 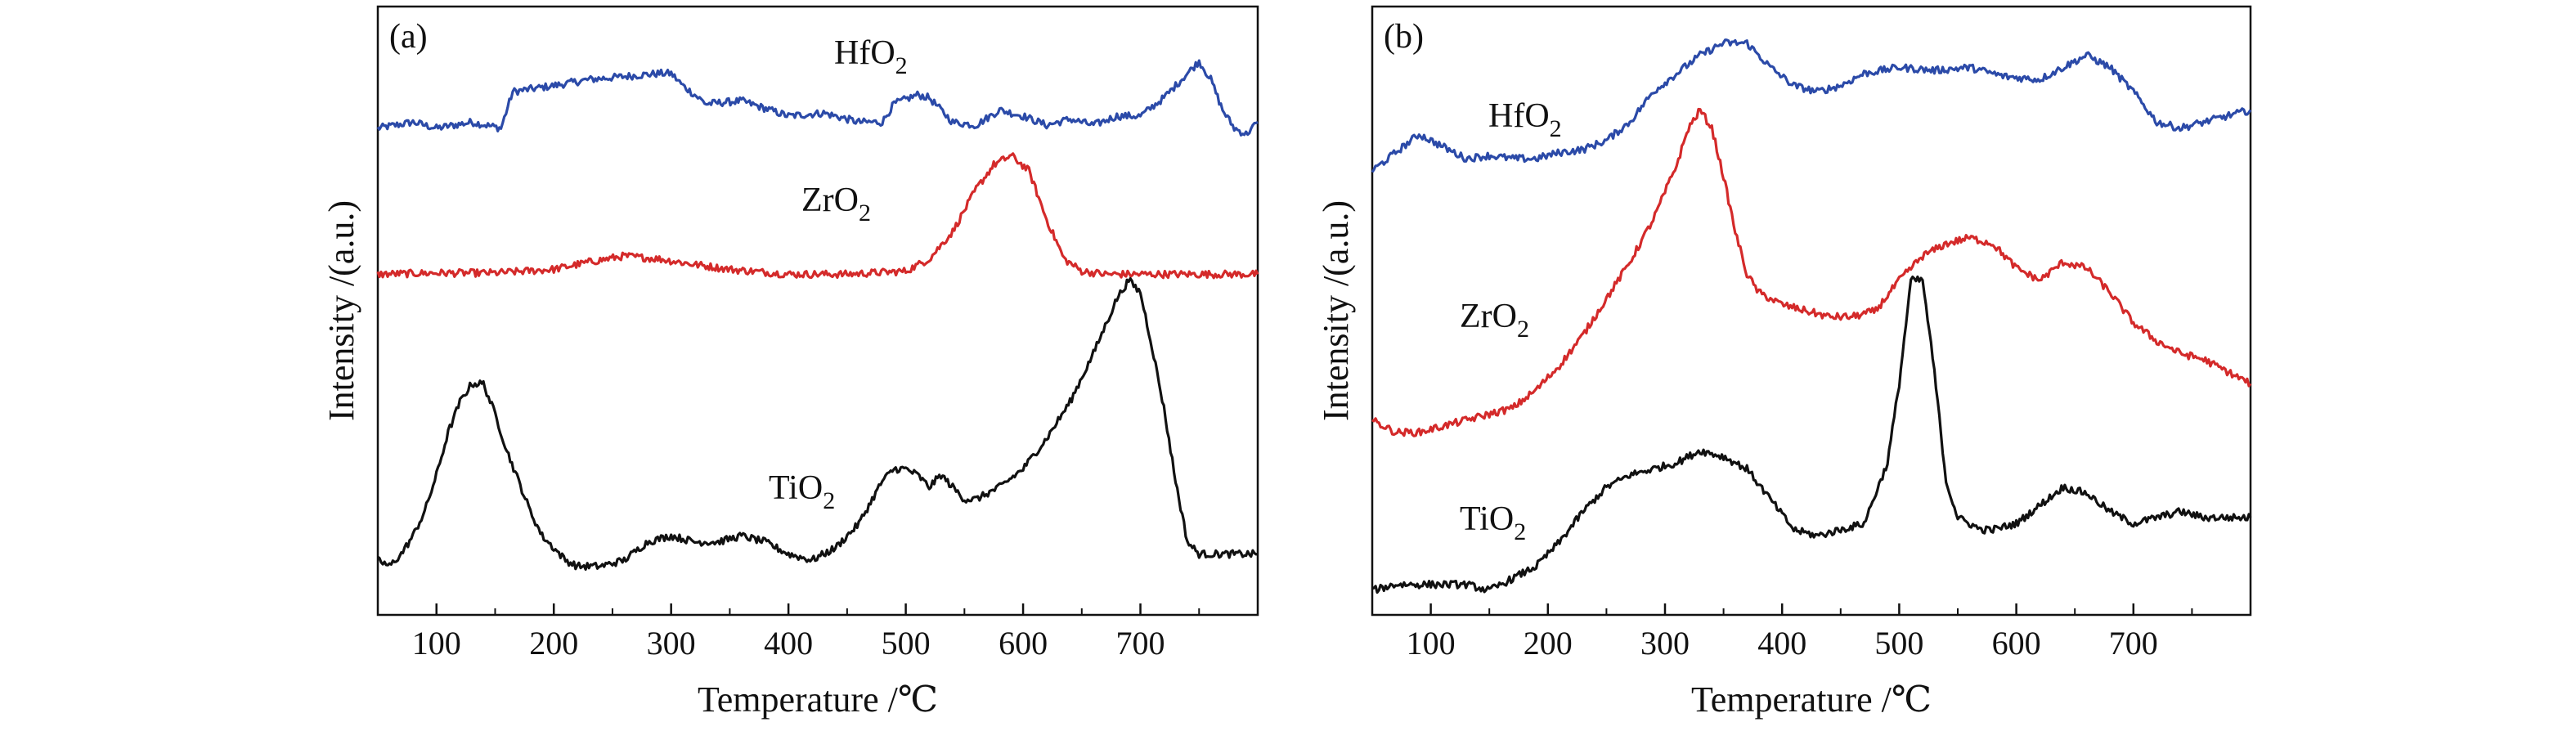 I want to click on series-line-zro2, so click(x=817, y=216).